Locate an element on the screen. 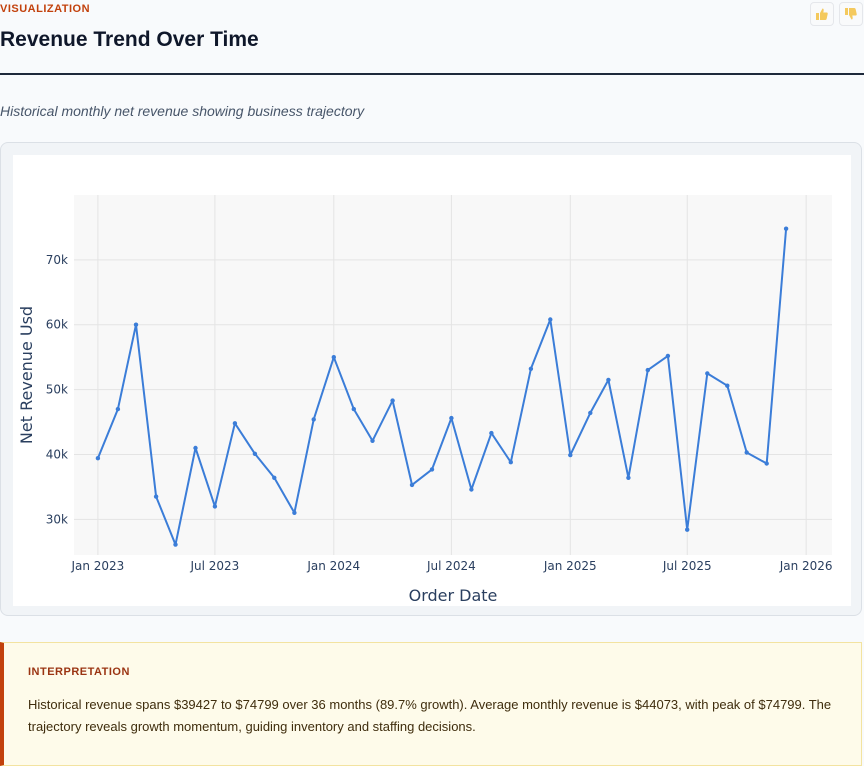 The image size is (864, 766). section-label: VISUALIZATION is located at coordinates (45, 9).